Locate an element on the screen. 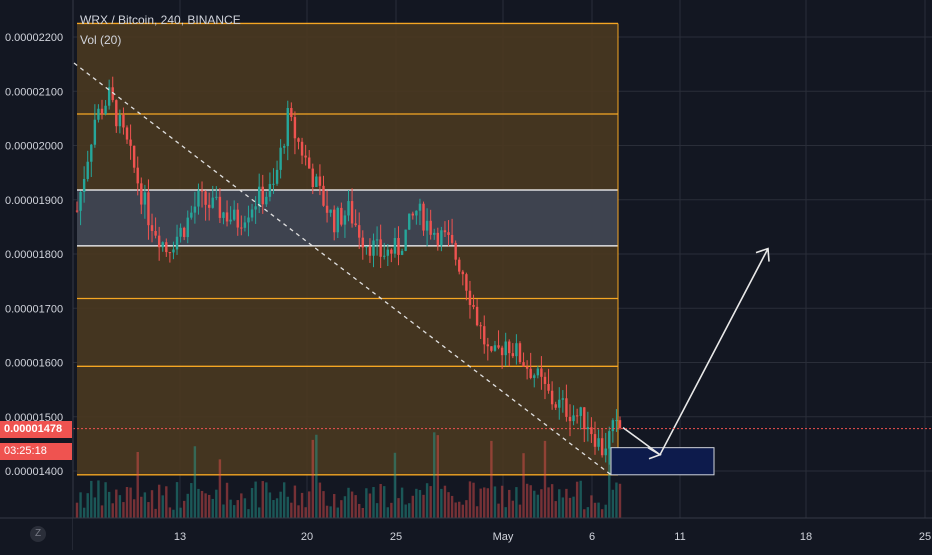 The image size is (932, 555). x-tick-label: 6 is located at coordinates (592, 537).